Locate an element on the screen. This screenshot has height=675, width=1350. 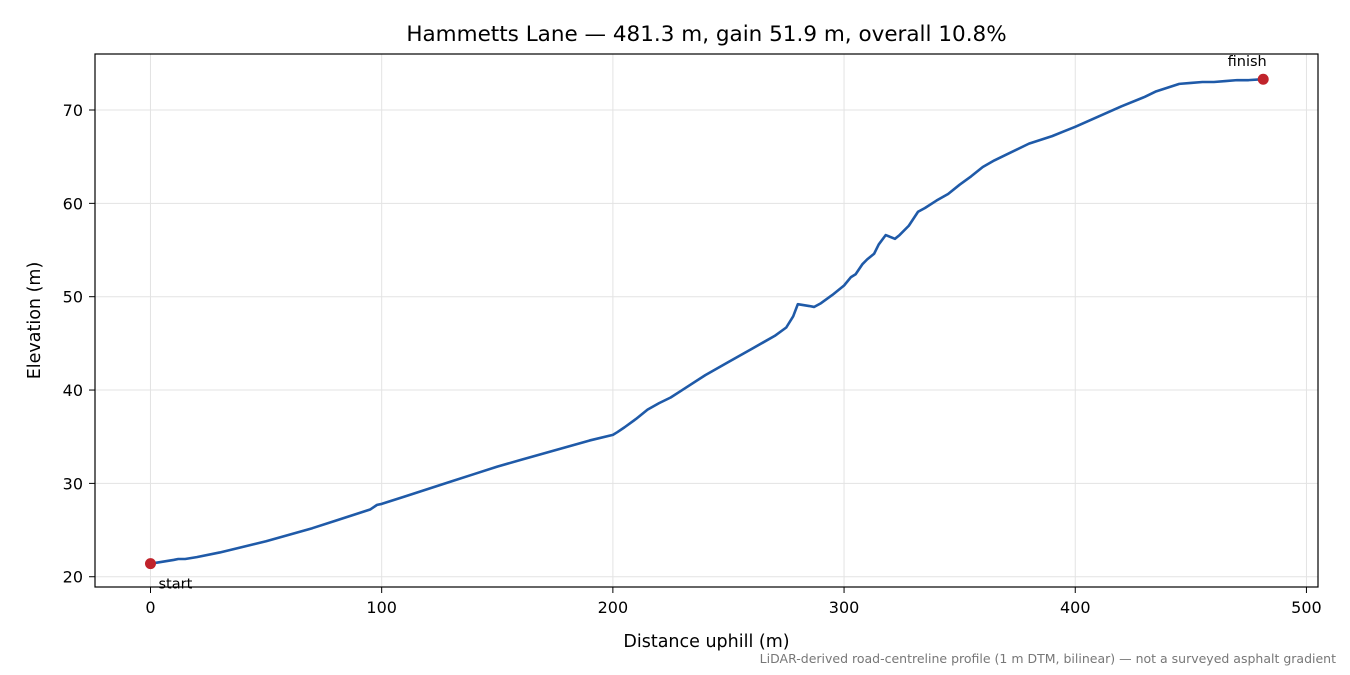
start-label: start is located at coordinates (175, 585).